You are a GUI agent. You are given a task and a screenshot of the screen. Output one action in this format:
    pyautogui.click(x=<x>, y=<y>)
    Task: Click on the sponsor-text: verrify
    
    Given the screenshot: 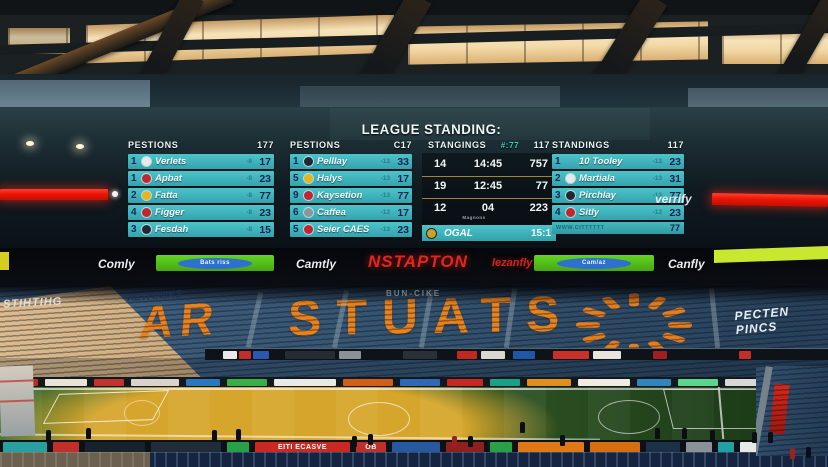 What is the action you would take?
    pyautogui.click(x=673, y=199)
    